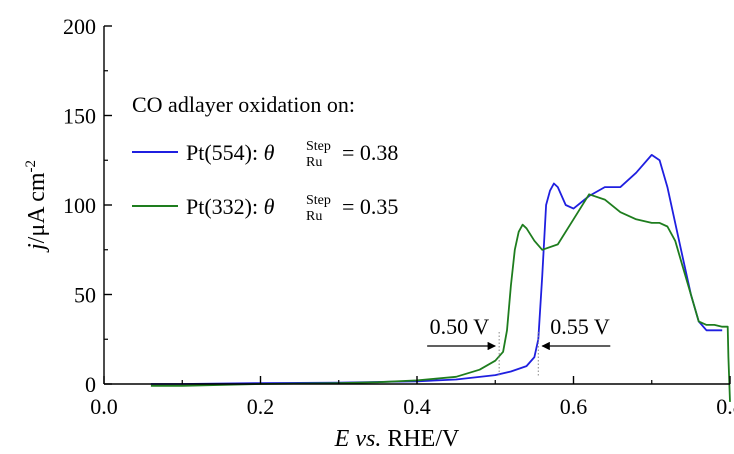  Describe the element at coordinates (90, 384) in the screenshot. I see `y-tick-label: 0` at that location.